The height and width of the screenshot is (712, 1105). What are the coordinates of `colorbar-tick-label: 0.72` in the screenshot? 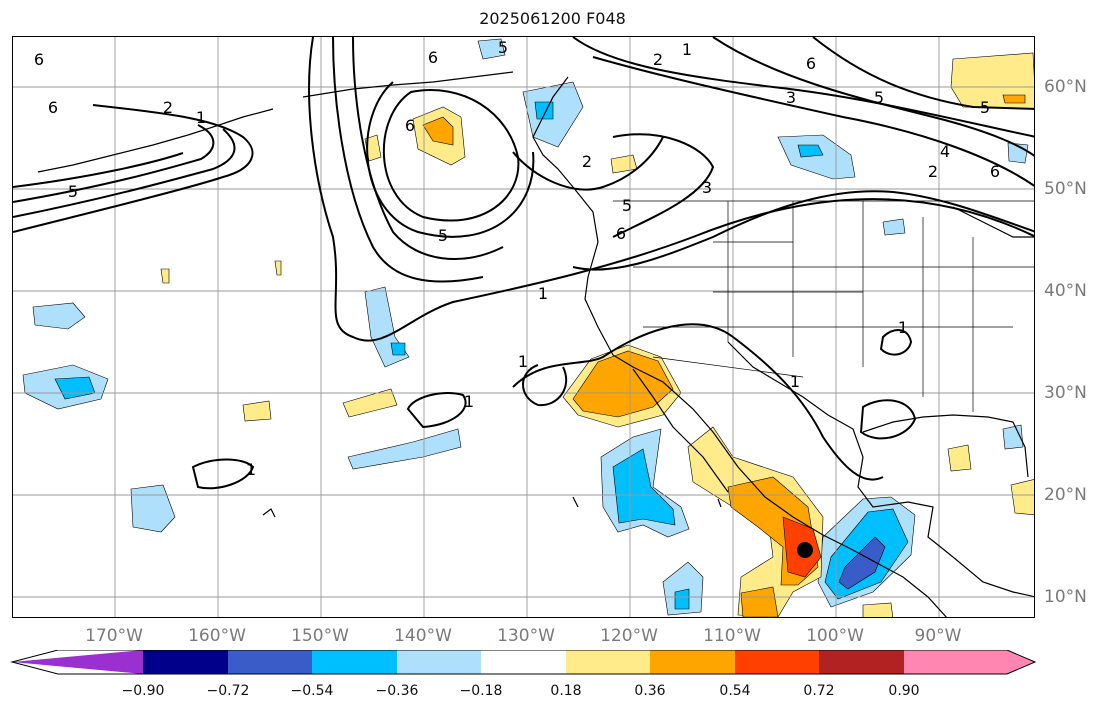 It's located at (819, 691).